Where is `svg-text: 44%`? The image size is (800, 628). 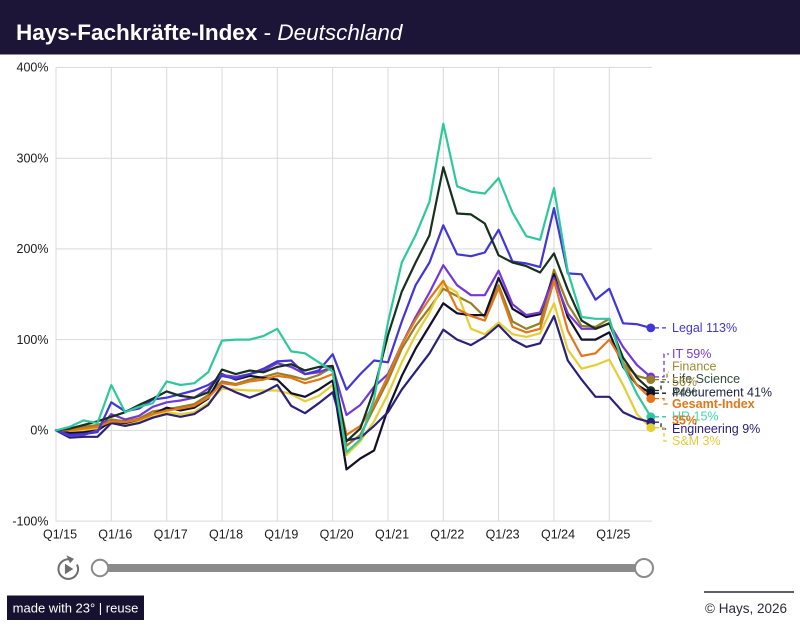 svg-text: 44% is located at coordinates (684, 392).